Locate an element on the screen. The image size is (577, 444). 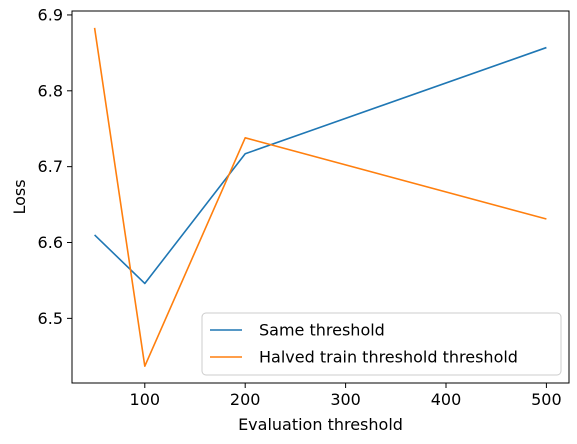
y-axis-ticks: 6.5 6.6 6.7 6.8 6.9 is located at coordinates (55, 166).